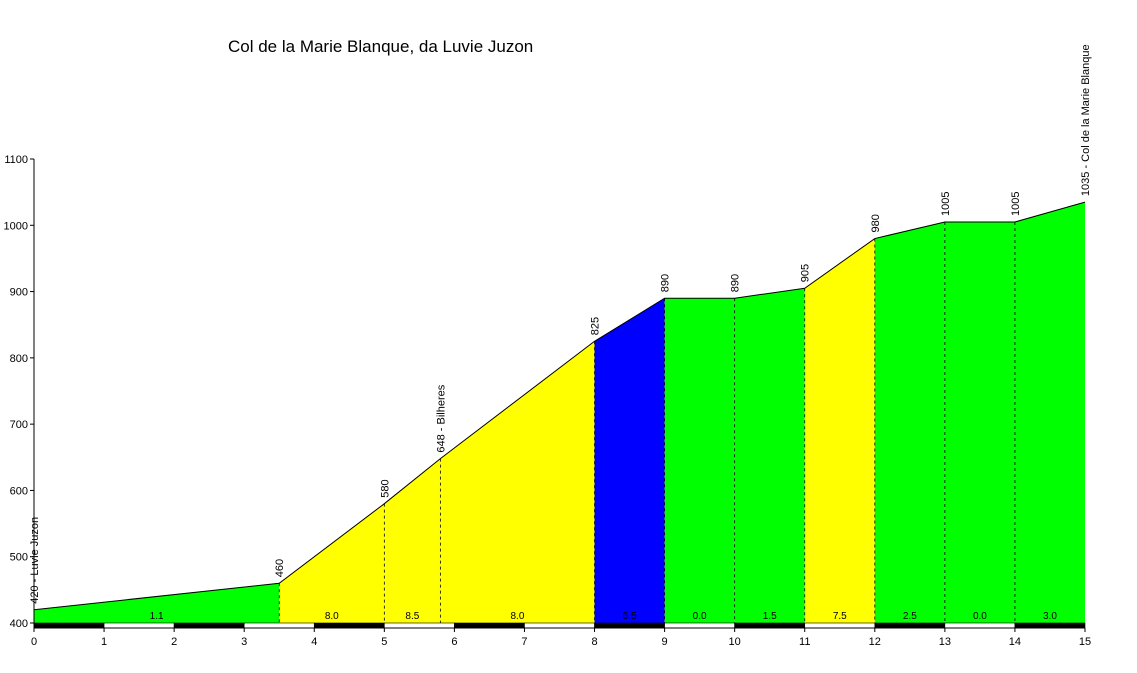 The image size is (1137, 673). What do you see at coordinates (384, 642) in the screenshot?
I see `x-tick-label: 5` at bounding box center [384, 642].